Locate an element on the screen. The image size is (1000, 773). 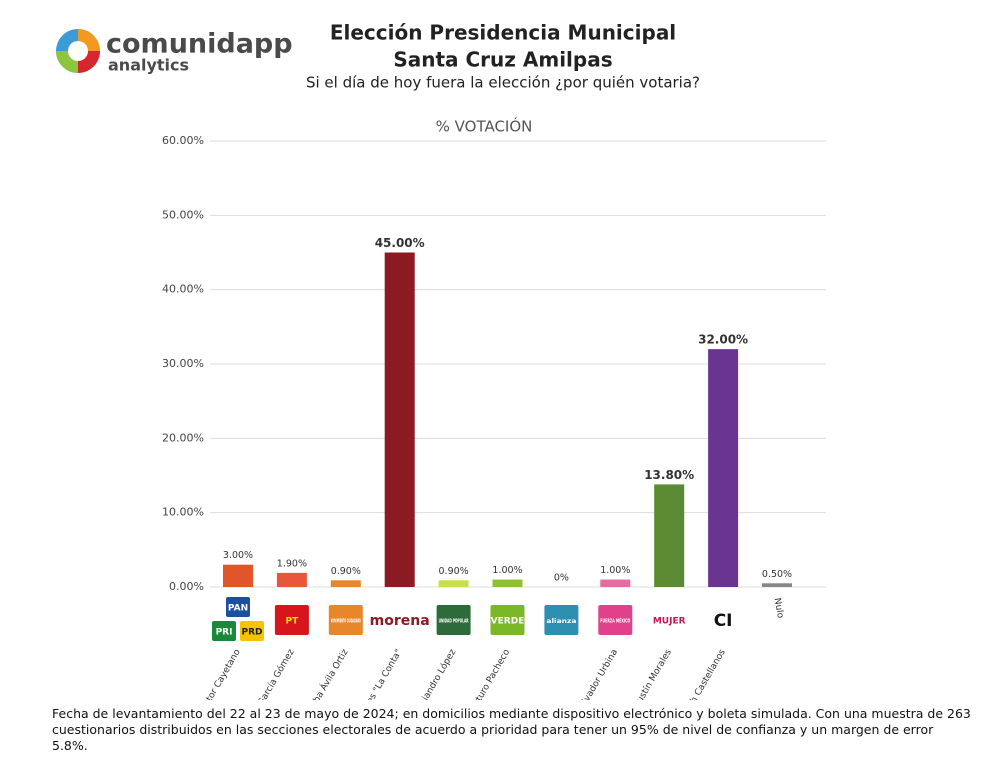
party-logo-text: morena is located at coordinates (400, 621).